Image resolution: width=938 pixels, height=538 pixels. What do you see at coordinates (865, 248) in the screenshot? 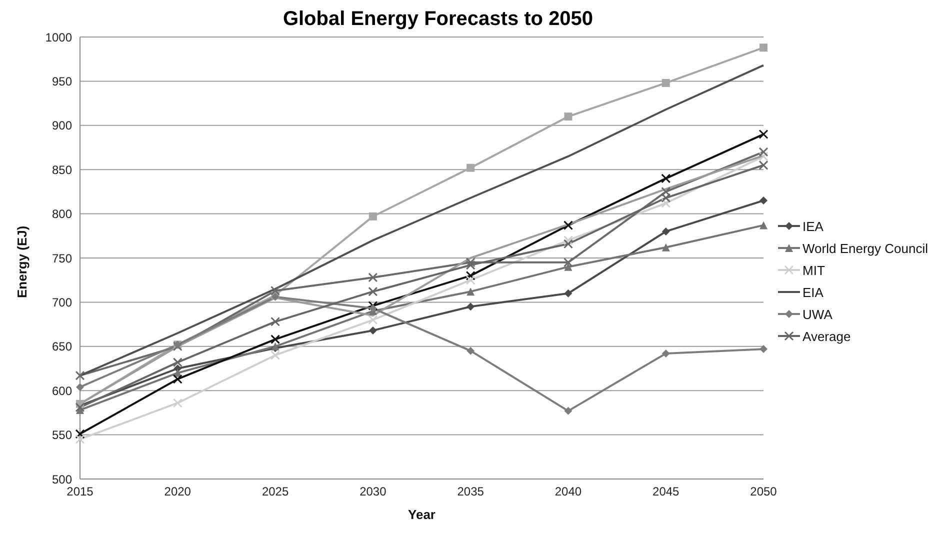
I see `legend-label: World Energy Council` at bounding box center [865, 248].